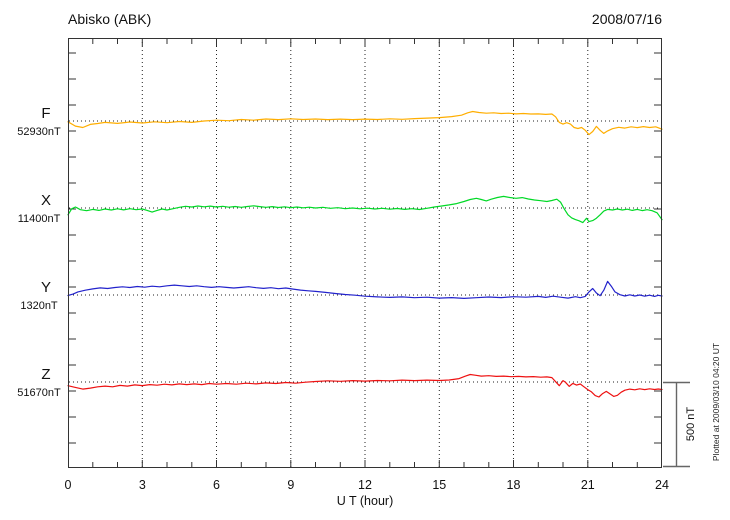  What do you see at coordinates (109, 19) in the screenshot?
I see `page-title: Abisko (ABK)` at bounding box center [109, 19].